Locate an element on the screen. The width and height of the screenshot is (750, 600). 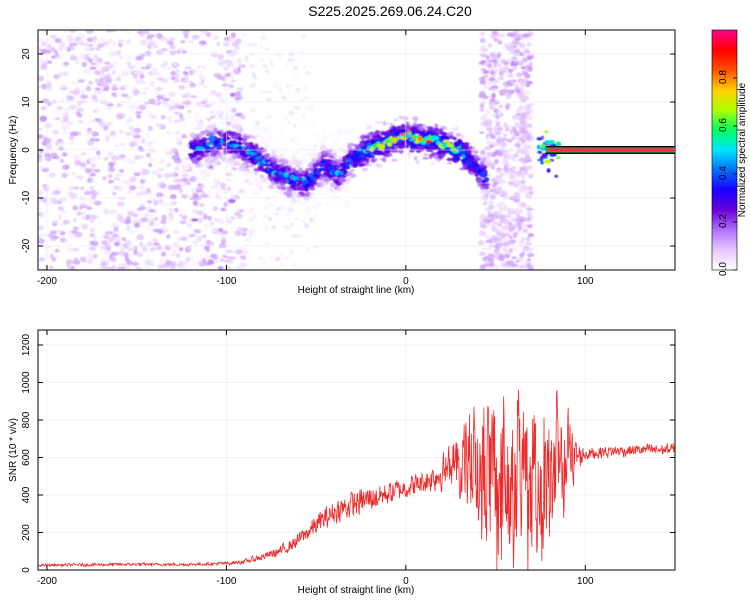
colorbar-tick-label: 0.6 is located at coordinates (723, 125).